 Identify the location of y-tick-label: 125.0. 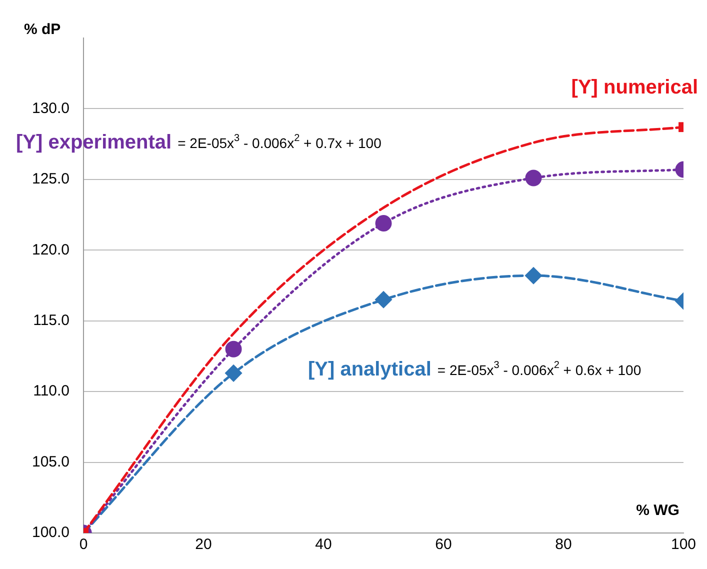
(51, 179).